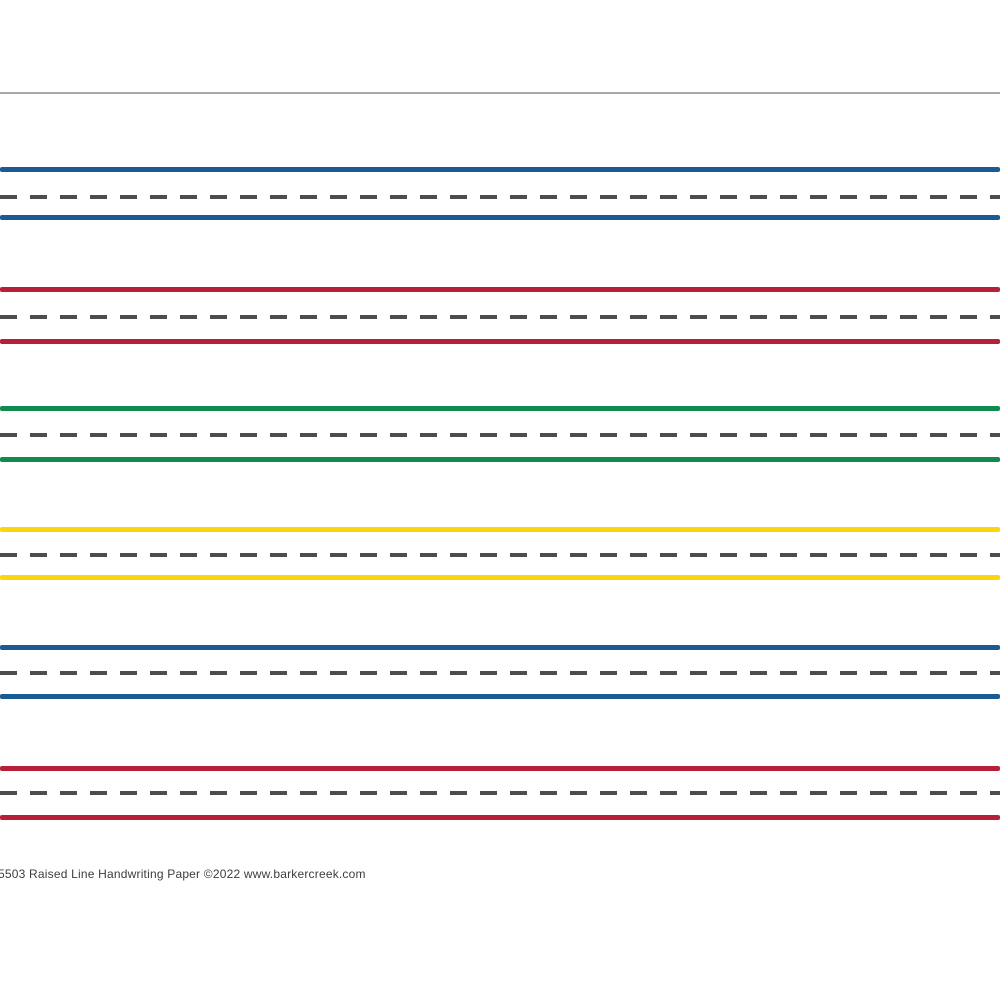  What do you see at coordinates (500, 93) in the screenshot?
I see `top-header-rule` at bounding box center [500, 93].